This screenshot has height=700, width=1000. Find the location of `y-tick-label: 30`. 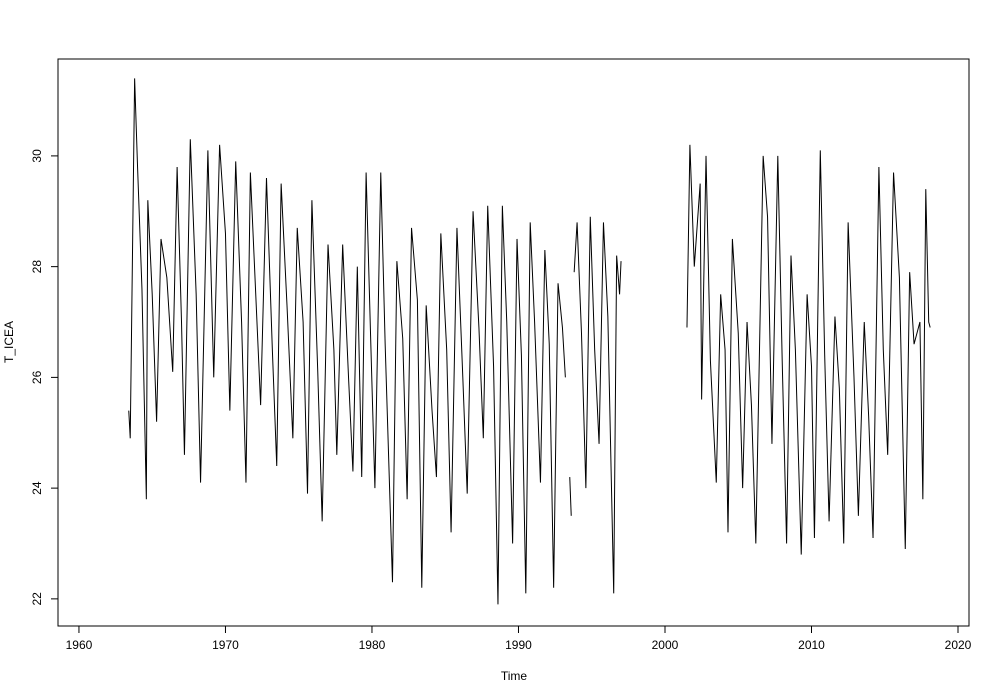

y-tick-label: 30 is located at coordinates (37, 156).